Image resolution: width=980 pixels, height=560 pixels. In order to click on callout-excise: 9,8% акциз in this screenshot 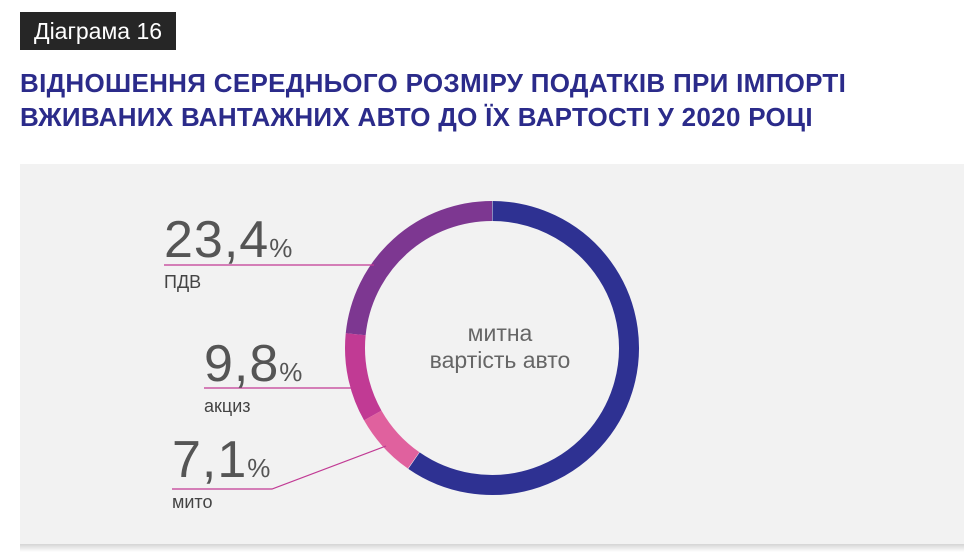, I will do `click(253, 377)`.